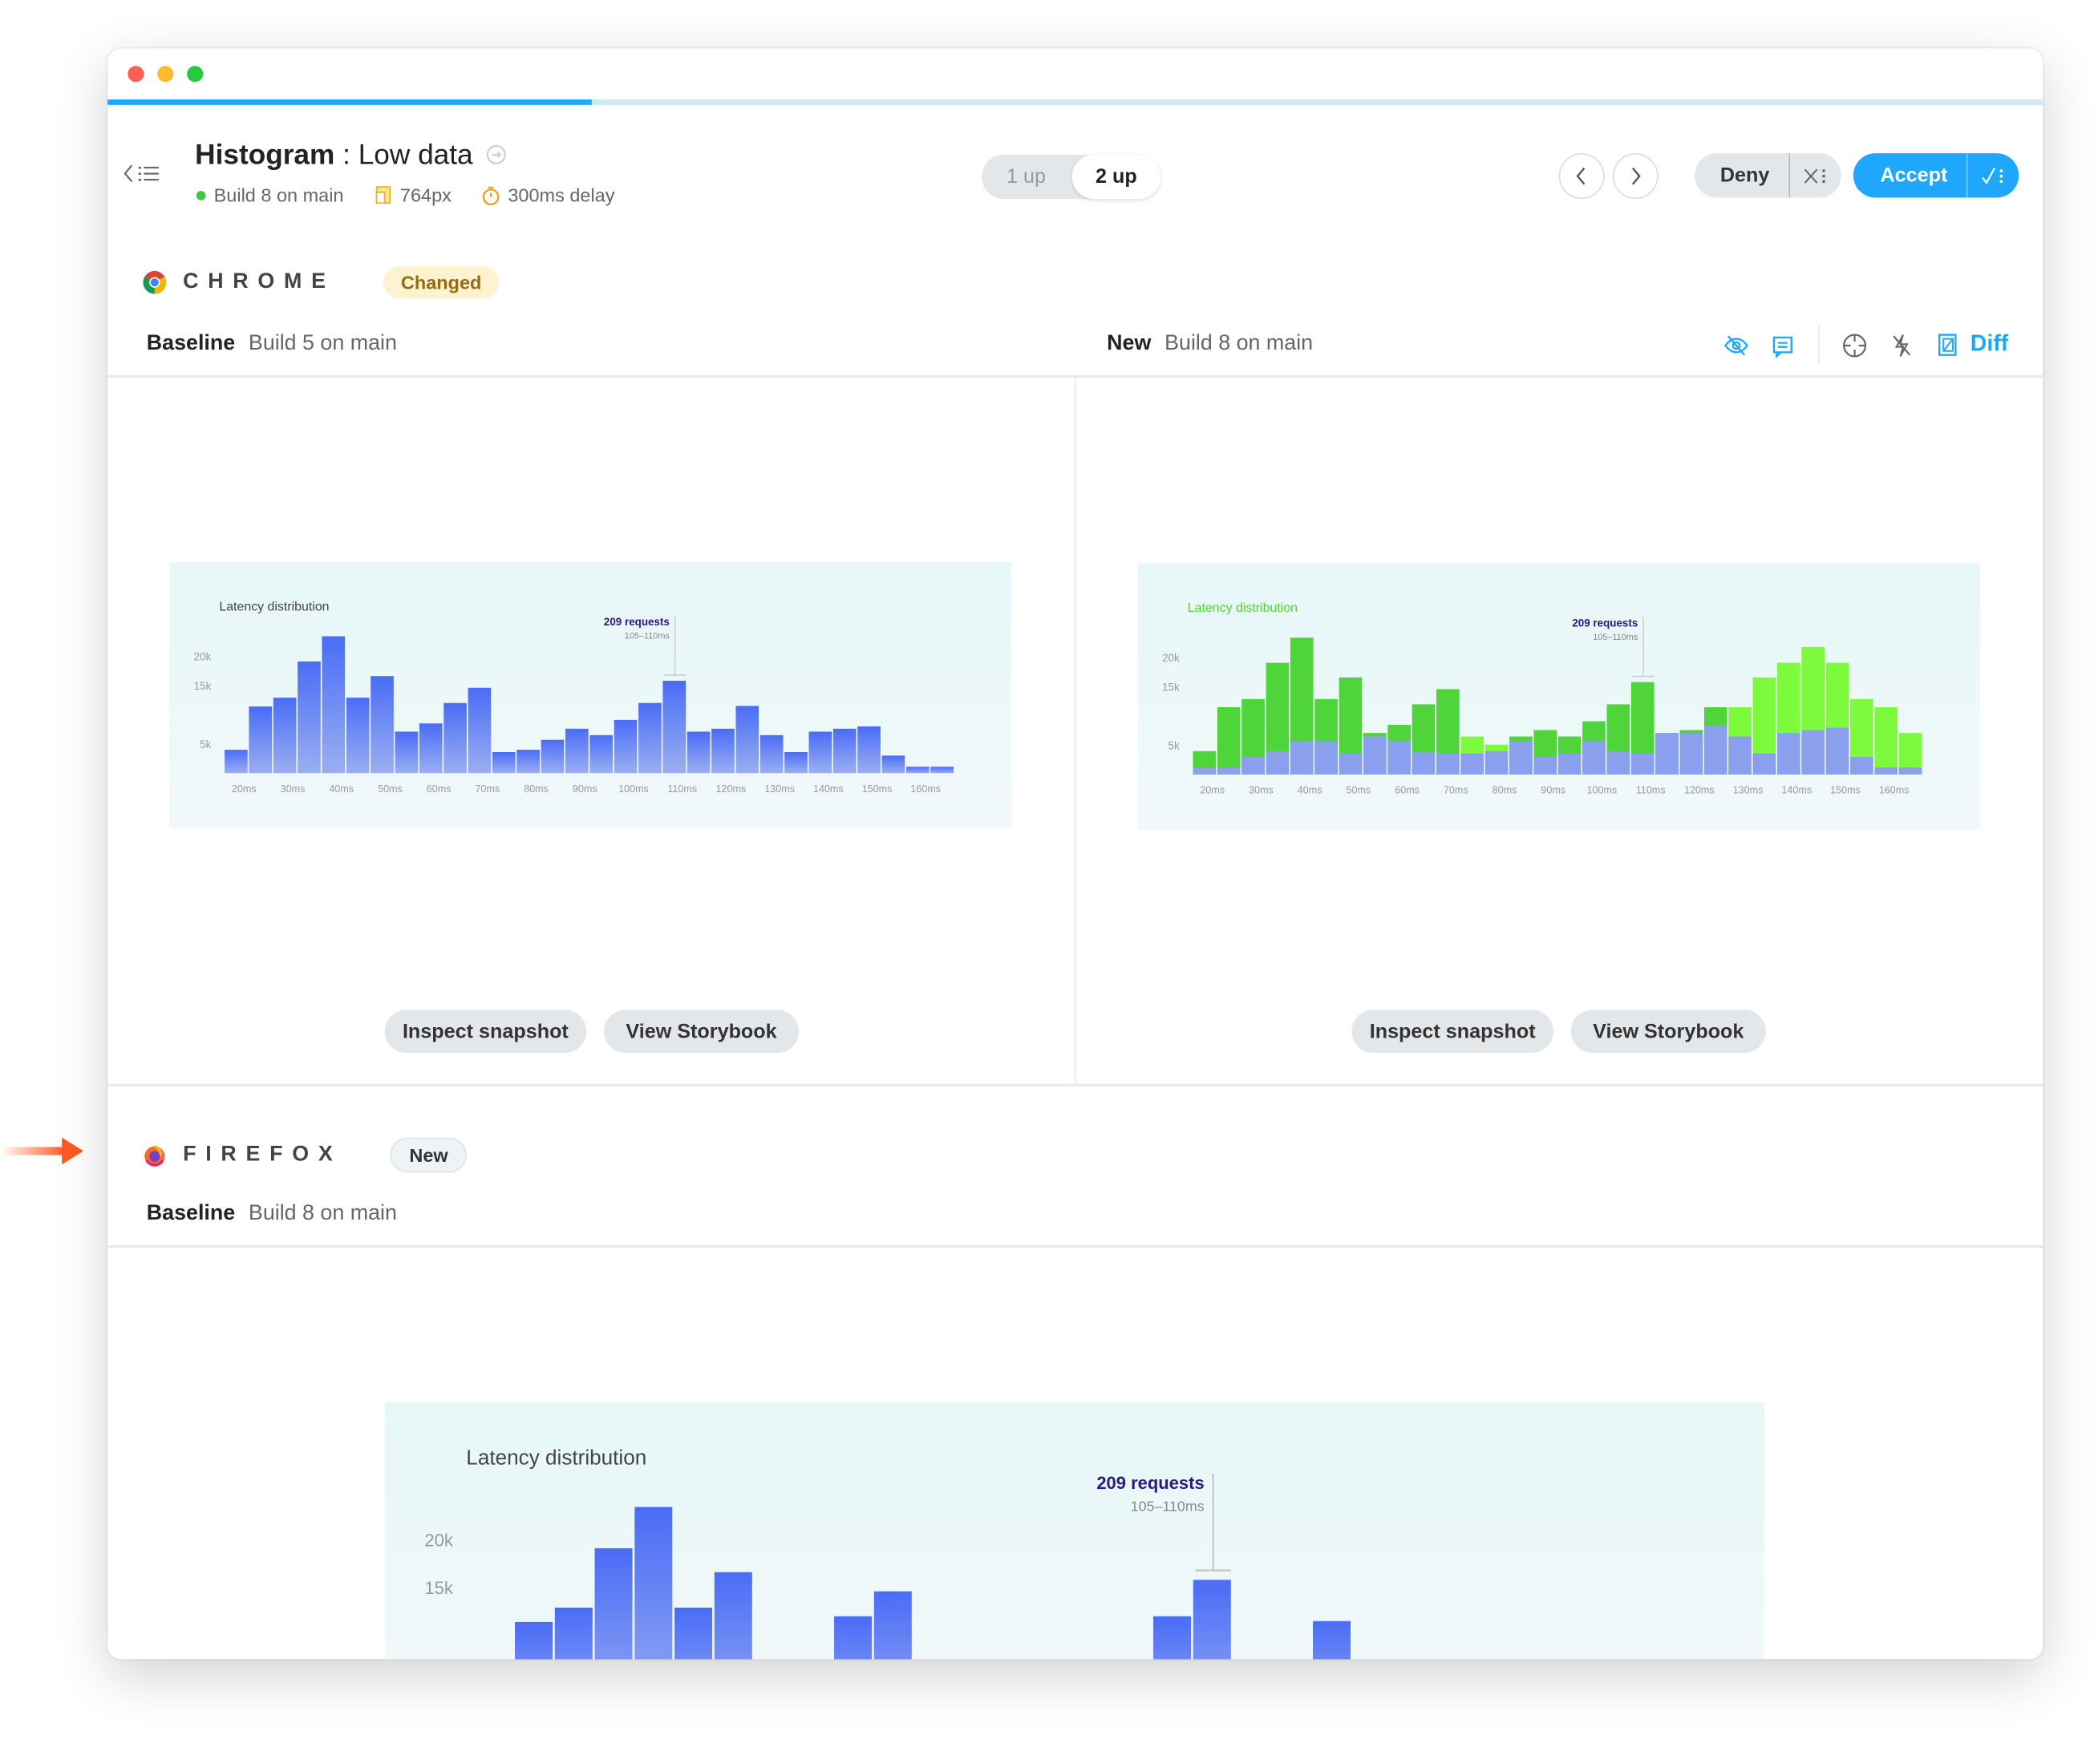 Image resolution: width=2098 pixels, height=1764 pixels. Describe the element at coordinates (1116, 177) in the screenshot. I see `view-2up-option: 2 up` at that location.